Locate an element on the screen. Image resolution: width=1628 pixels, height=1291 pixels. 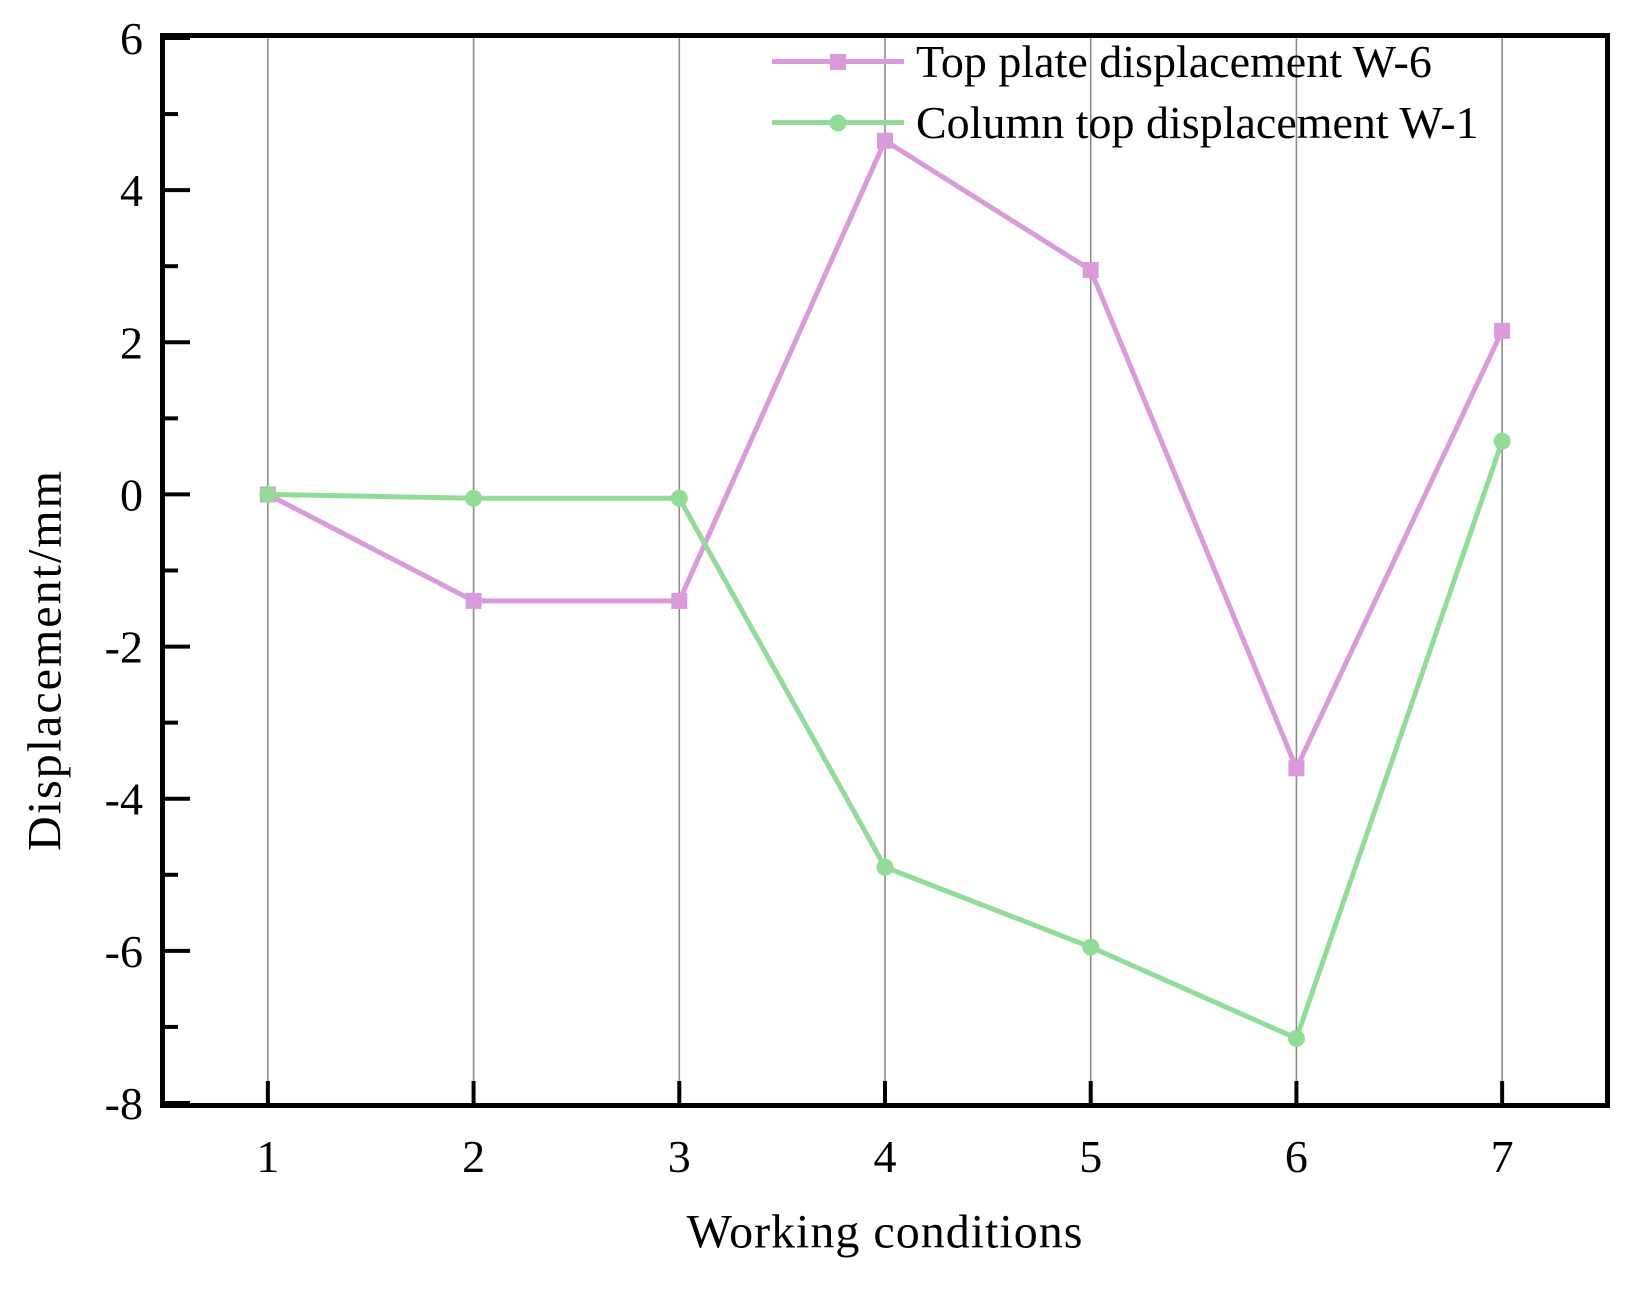
x-tick-label: 6 is located at coordinates (1296, 1156).